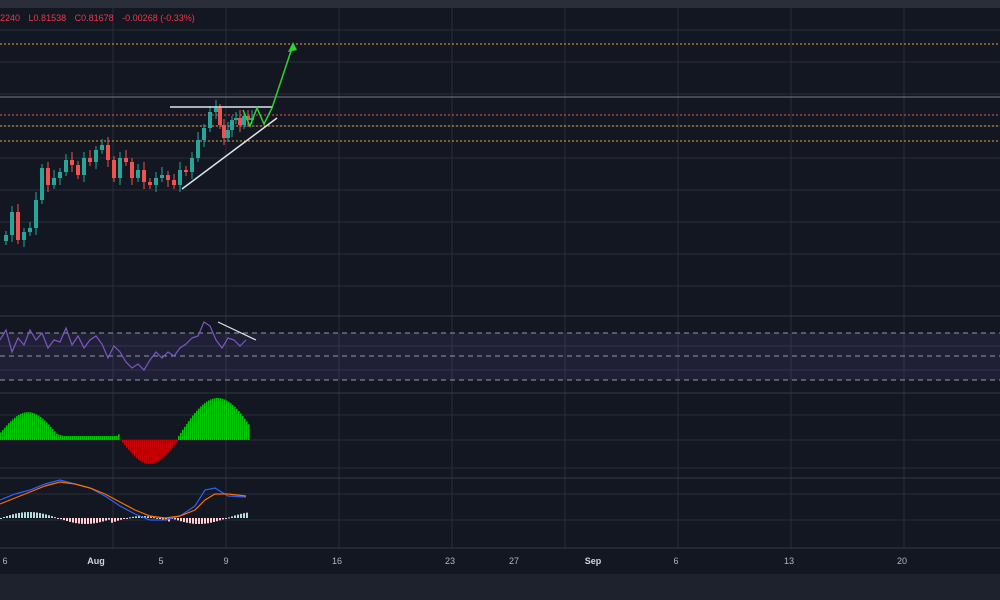 Image resolution: width=1000 pixels, height=600 pixels. What do you see at coordinates (123, 346) in the screenshot?
I see `rsi-line` at bounding box center [123, 346].